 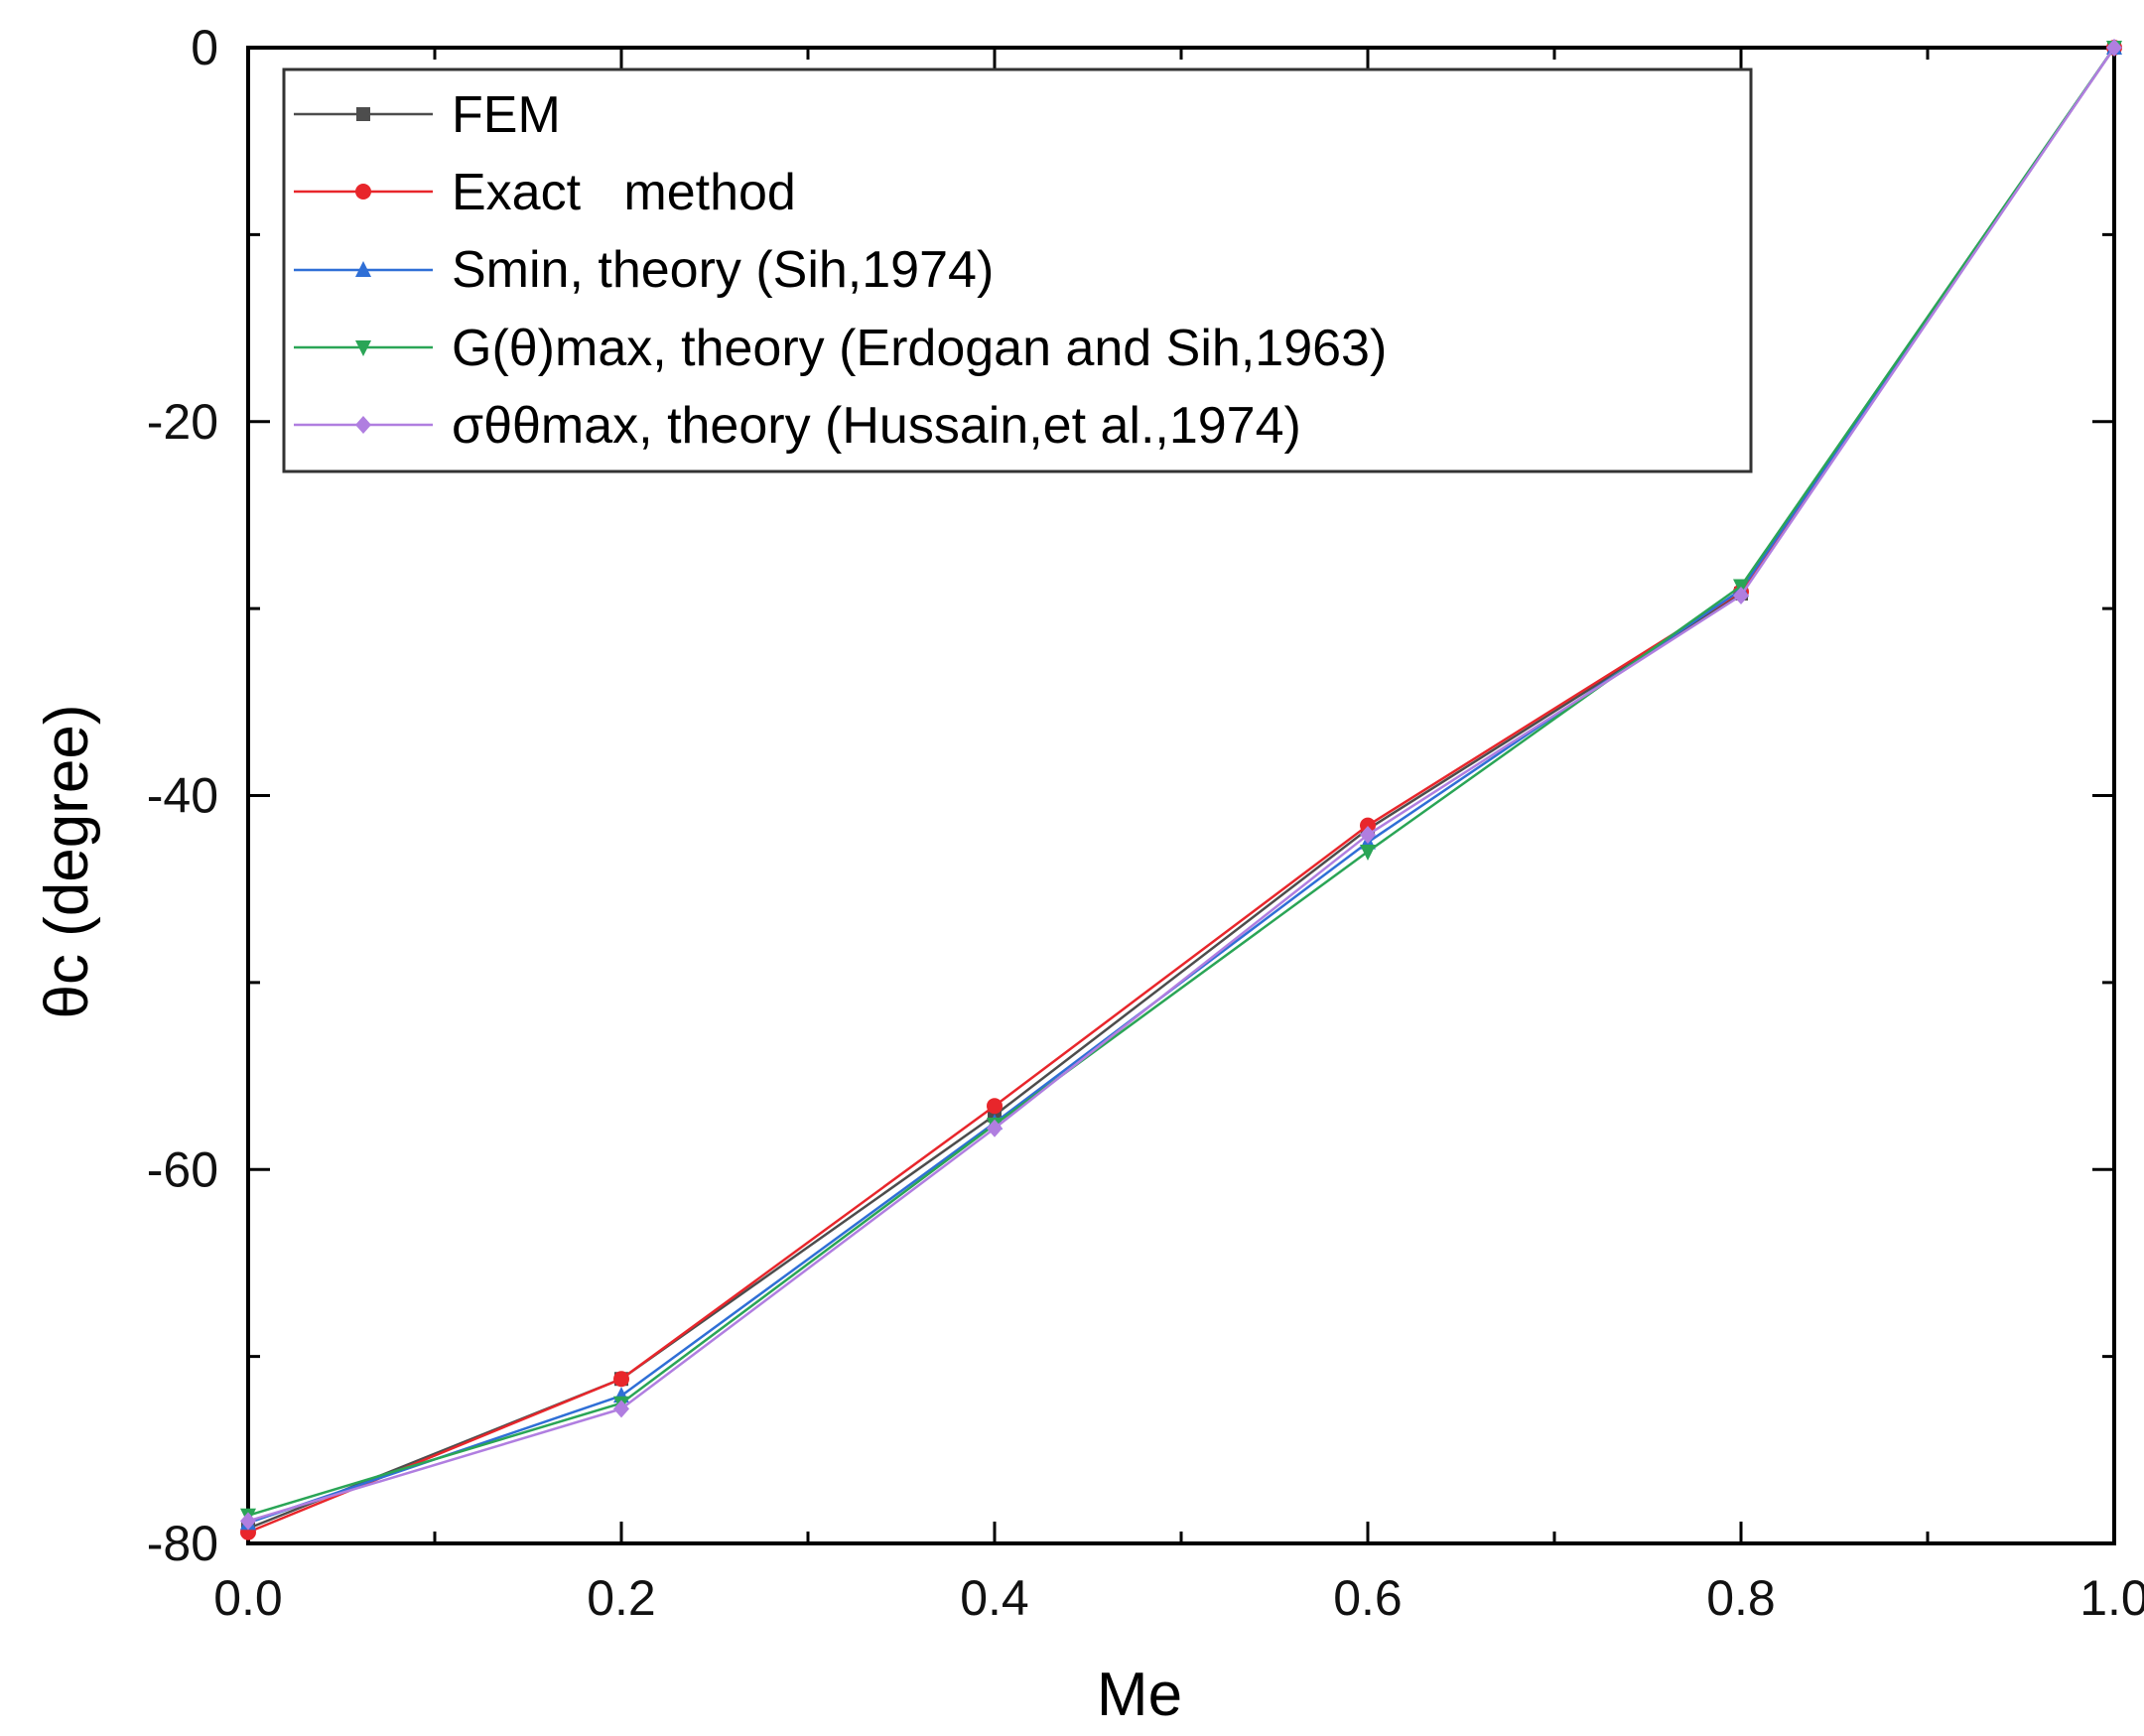 What do you see at coordinates (182, 1169) in the screenshot?
I see `y-tick-label: -60` at bounding box center [182, 1169].